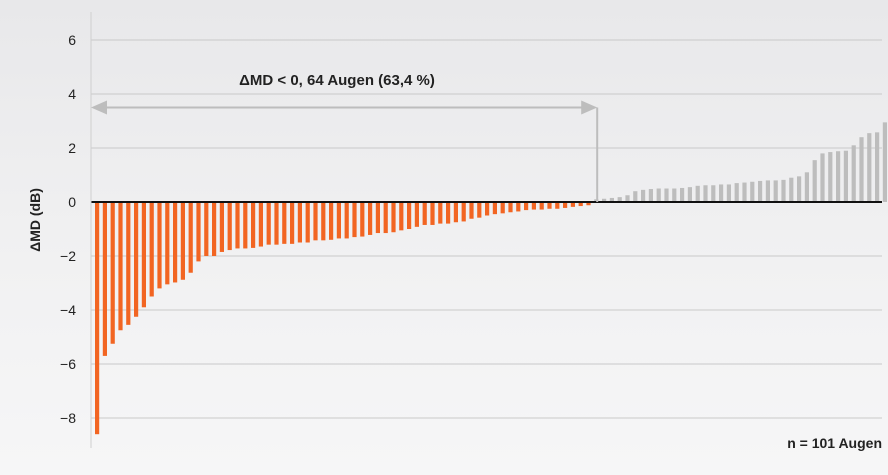 Image resolution: width=888 pixels, height=475 pixels. I want to click on y-tick-label: −4, so click(68, 310).